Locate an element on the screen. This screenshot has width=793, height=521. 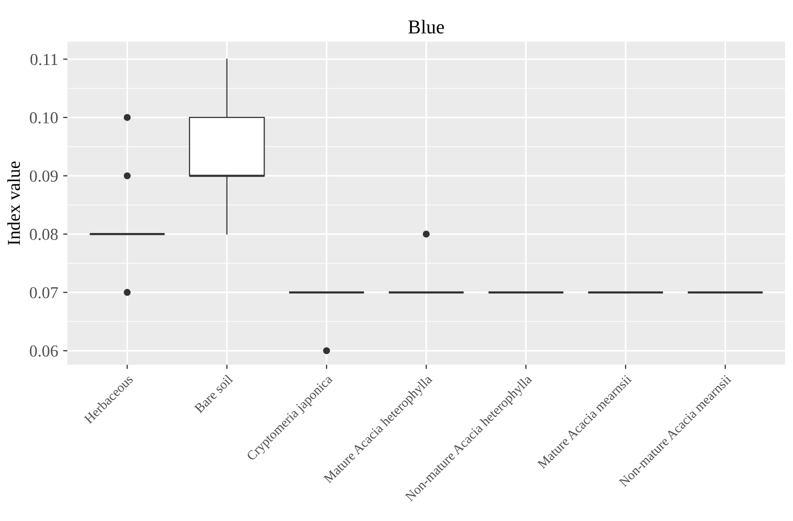
y-tick-label: 0.09 is located at coordinates (44, 176).